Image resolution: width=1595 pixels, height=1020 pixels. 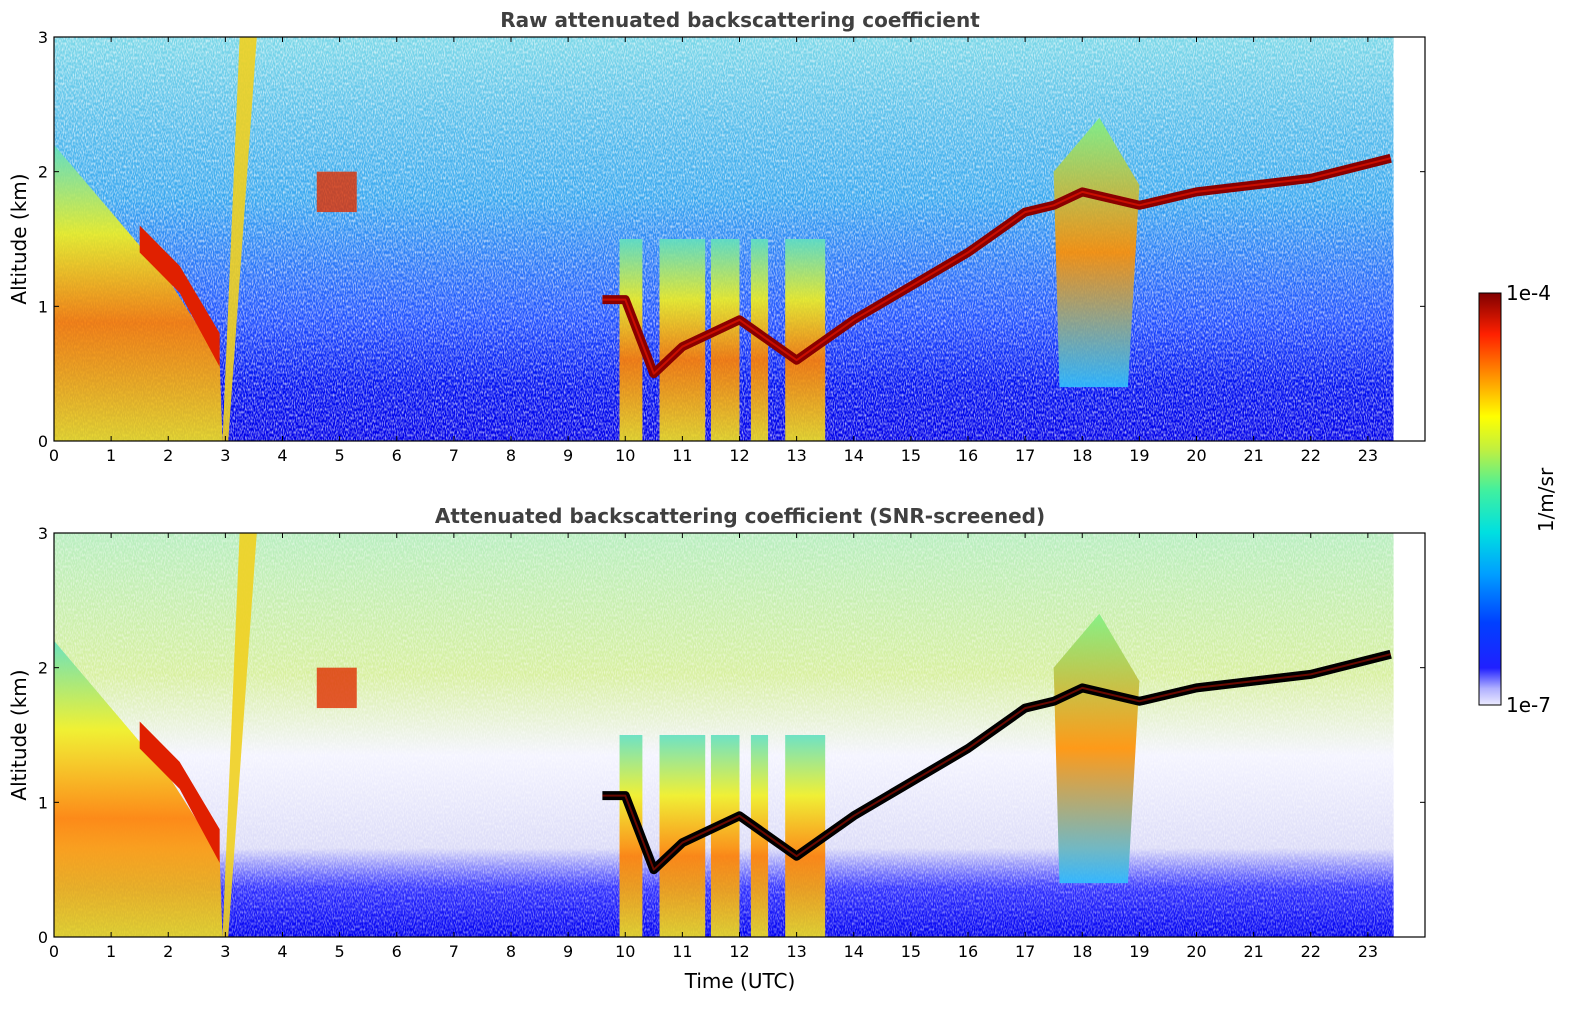 What do you see at coordinates (1518, 499) in the screenshot?
I see `colorbar: 1e-4 1e-7 1/m/sr` at bounding box center [1518, 499].